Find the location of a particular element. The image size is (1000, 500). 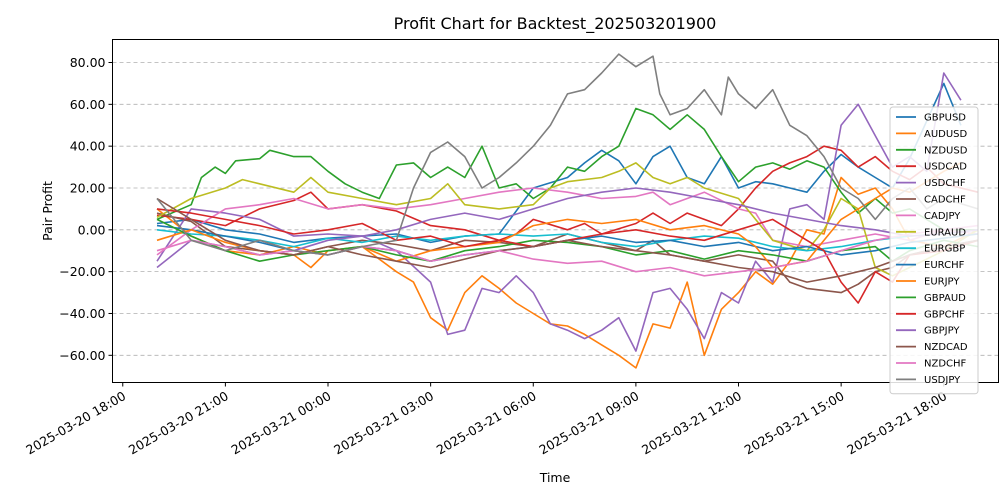

legend-label-gbpjpy: GBPJPY is located at coordinates (942, 331).